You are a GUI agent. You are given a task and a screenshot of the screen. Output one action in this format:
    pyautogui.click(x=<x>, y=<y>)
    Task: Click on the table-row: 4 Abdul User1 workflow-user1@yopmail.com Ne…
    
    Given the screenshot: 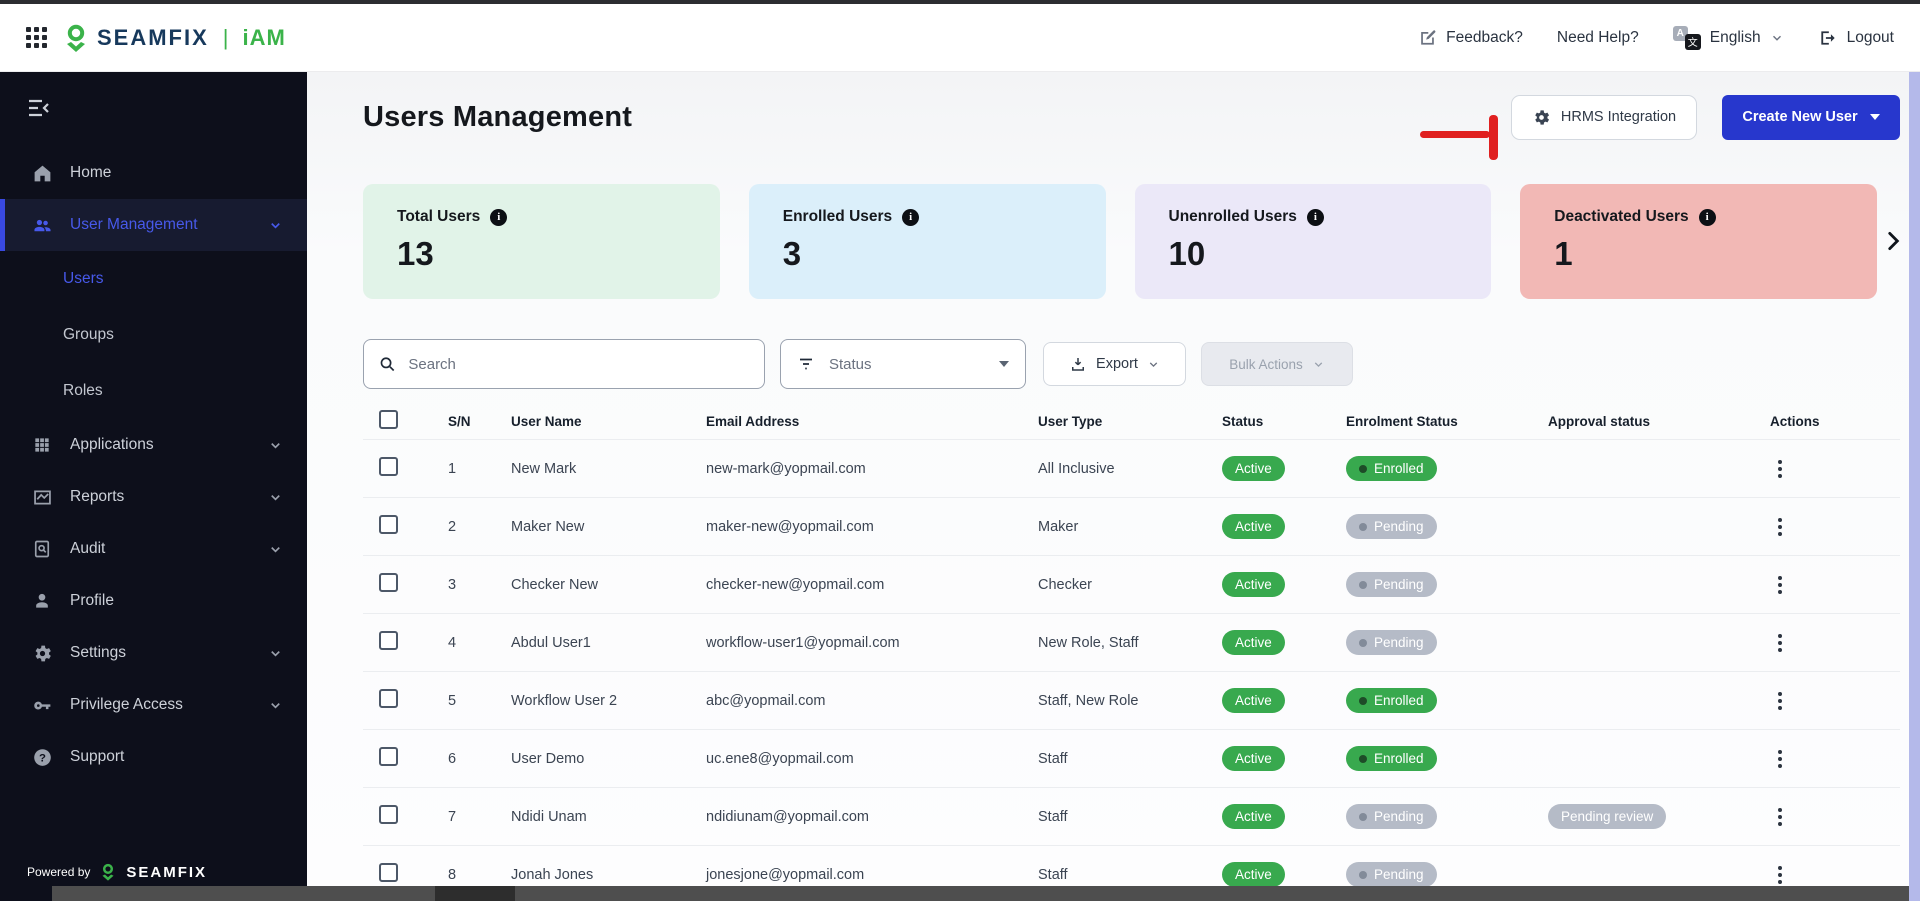 What is the action you would take?
    pyautogui.click(x=1131, y=642)
    